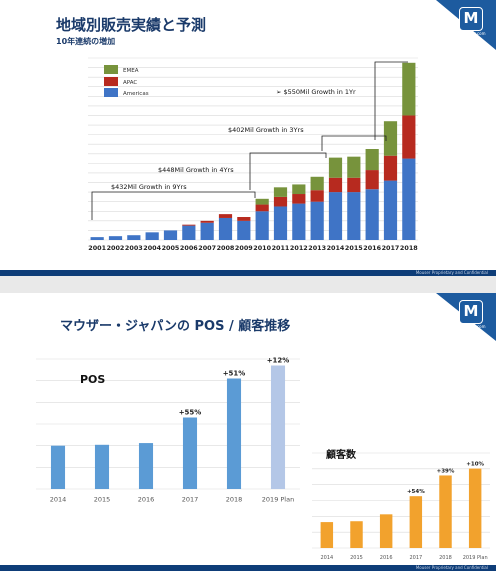  Describe the element at coordinates (390, 138) in the screenshot. I see `bar-emea-2017` at that location.